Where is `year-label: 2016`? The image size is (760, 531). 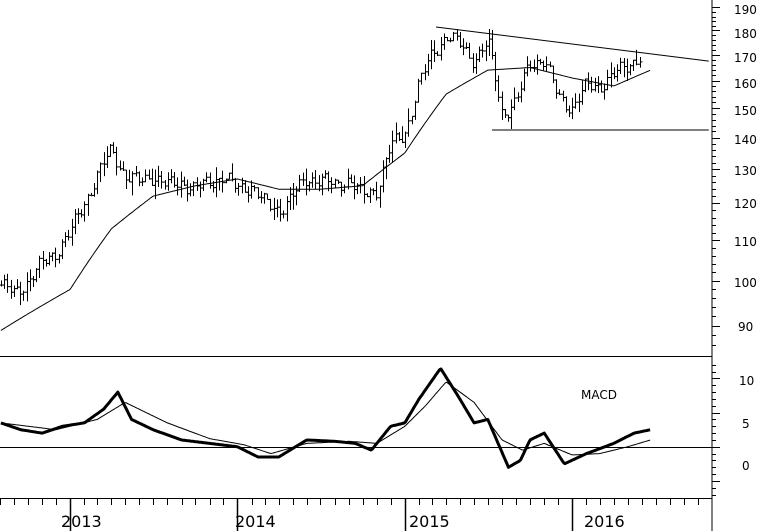 year-label: 2016 is located at coordinates (604, 521).